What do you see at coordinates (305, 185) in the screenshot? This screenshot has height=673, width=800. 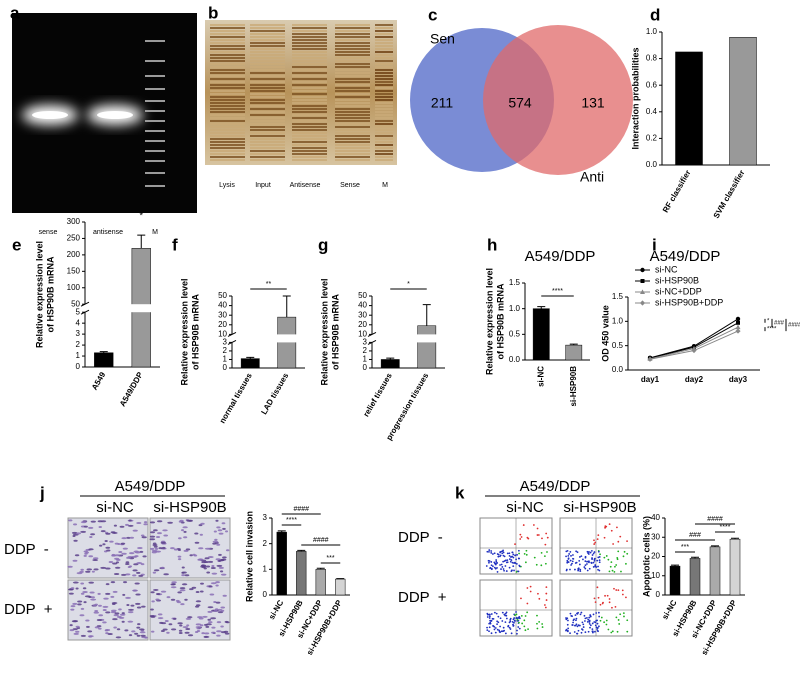 I see `lane-label: Antisense` at bounding box center [305, 185].